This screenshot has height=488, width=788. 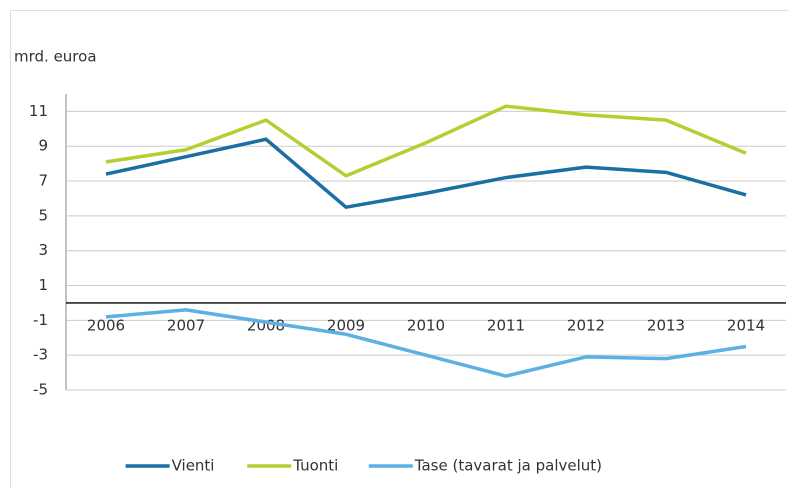 What do you see at coordinates (43, 146) in the screenshot?
I see `y-tick-label: 9` at bounding box center [43, 146].